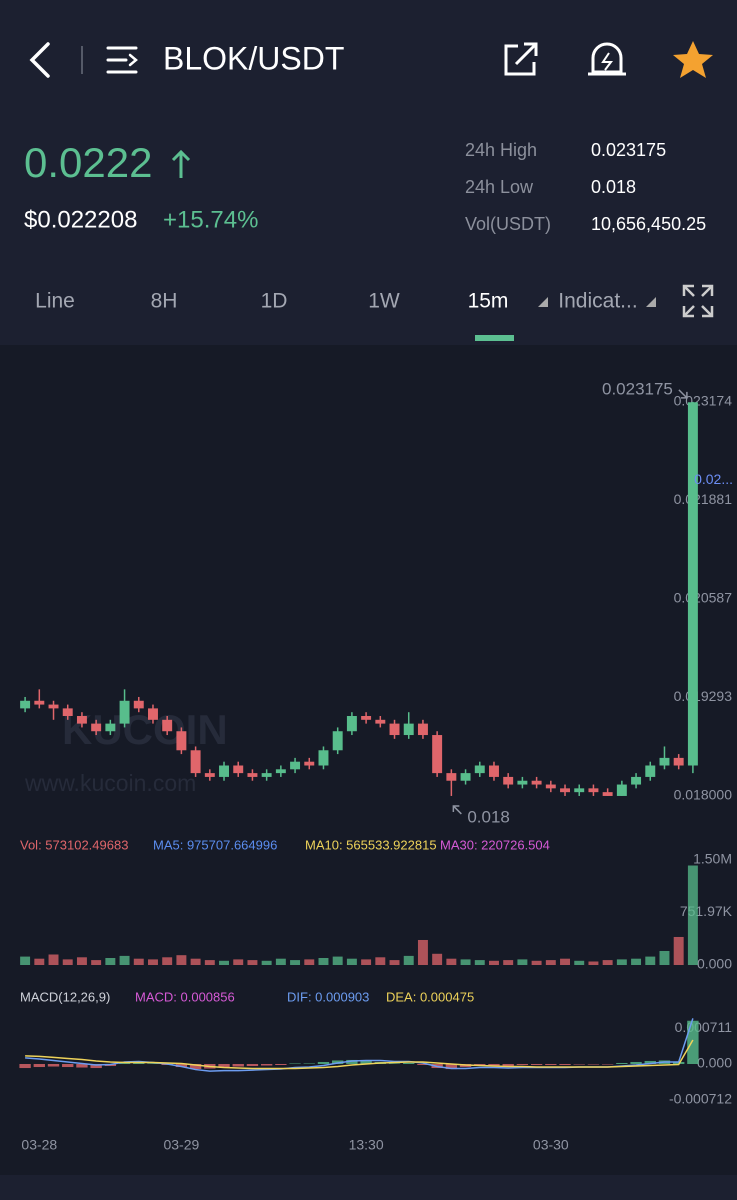  Describe the element at coordinates (712, 859) in the screenshot. I see `y-tick-label: 1.50M` at that location.